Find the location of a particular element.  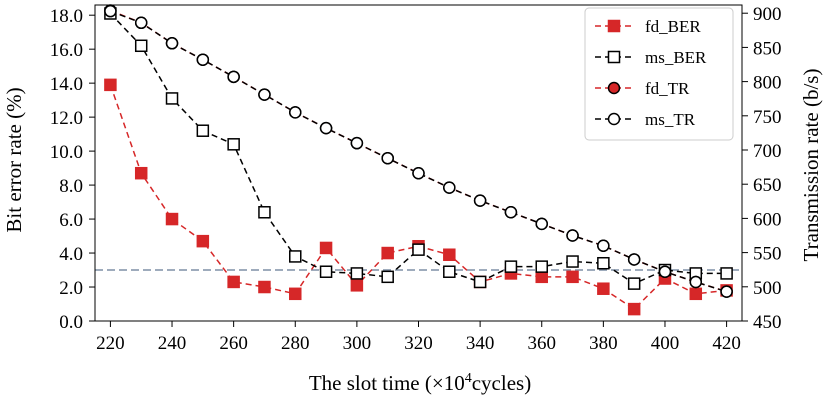

x-tick-label: 220 is located at coordinates (110, 343).